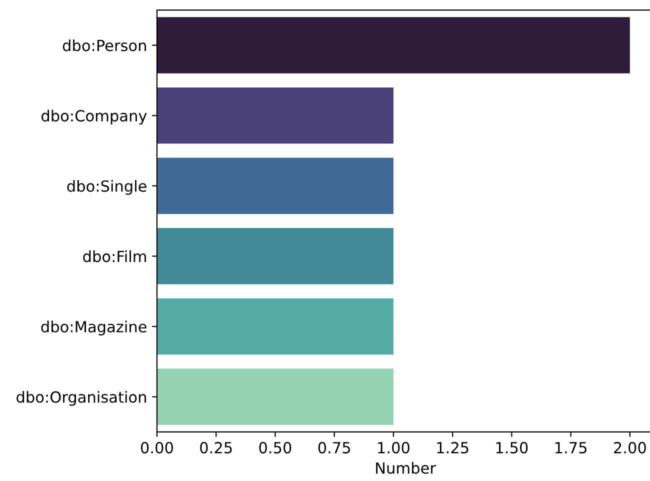 The width and height of the screenshot is (650, 481). Describe the element at coordinates (93, 328) in the screenshot. I see `y-tick-label: dbo:Magazine` at that location.